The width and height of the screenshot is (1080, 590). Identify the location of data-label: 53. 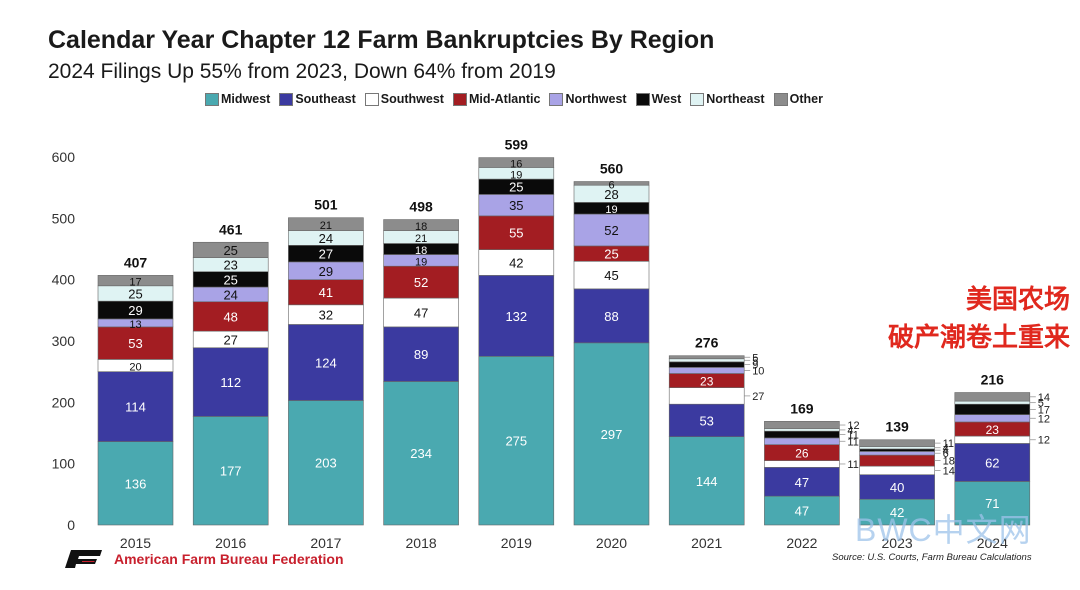
(706, 420).